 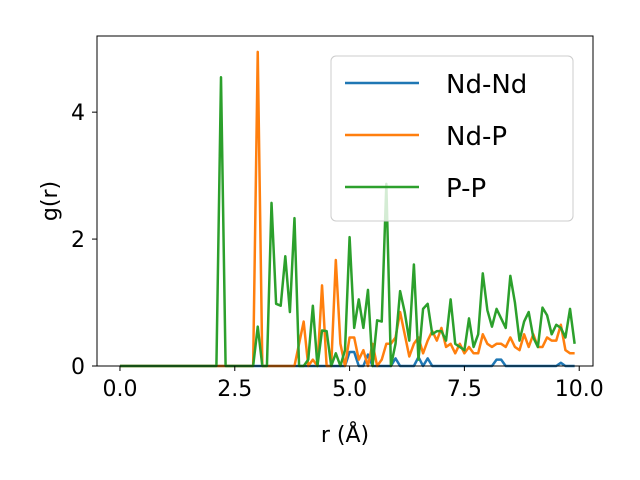 I want to click on y-axis-ticks: 0 2 4, so click(x=84, y=240).